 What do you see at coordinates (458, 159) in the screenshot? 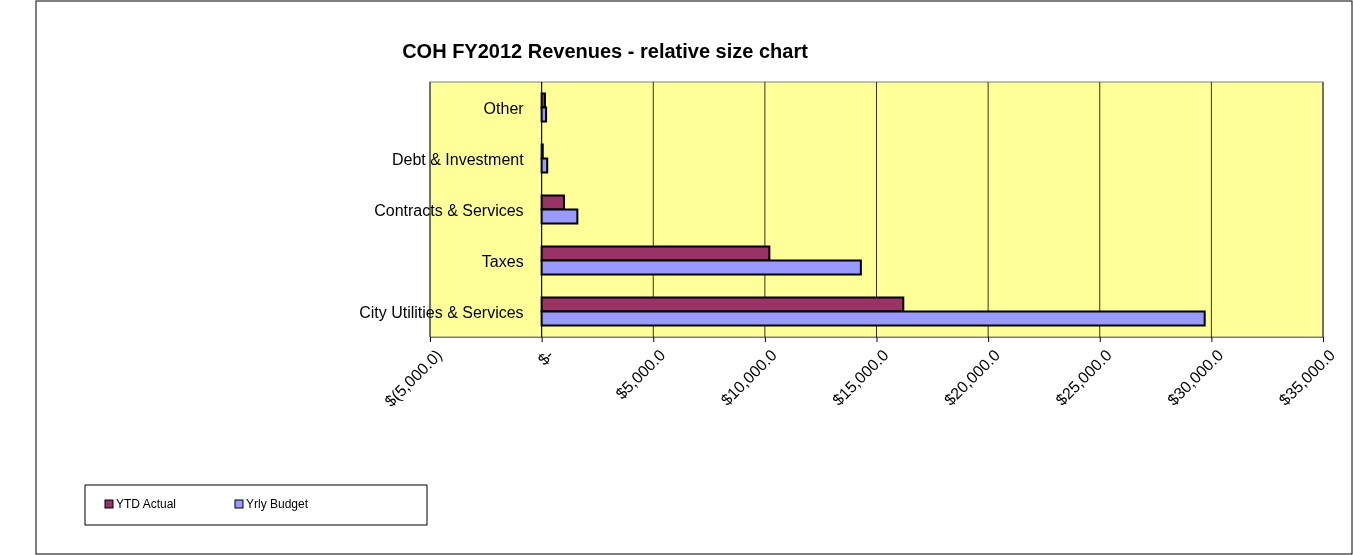
I see `y-tick-label: Debt & Investment` at bounding box center [458, 159].